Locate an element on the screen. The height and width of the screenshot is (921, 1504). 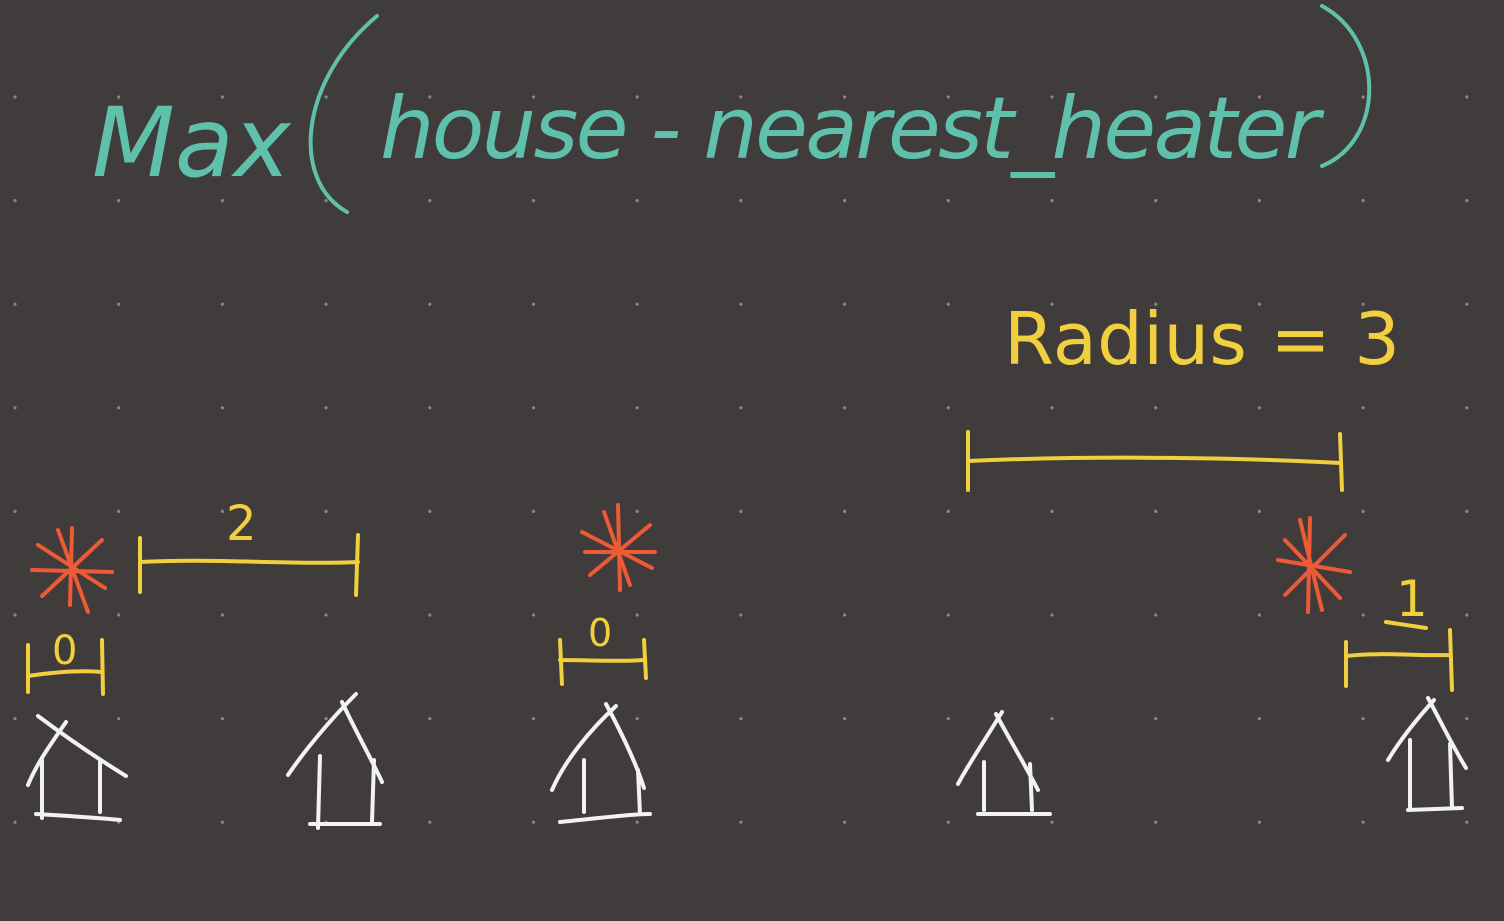
distance-label-0a: 0 is located at coordinates (64, 651).